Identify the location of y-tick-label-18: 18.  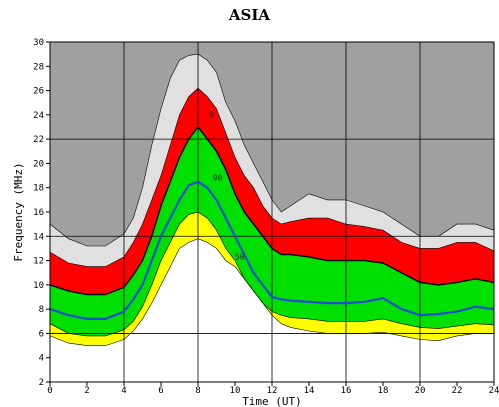
(38, 189).